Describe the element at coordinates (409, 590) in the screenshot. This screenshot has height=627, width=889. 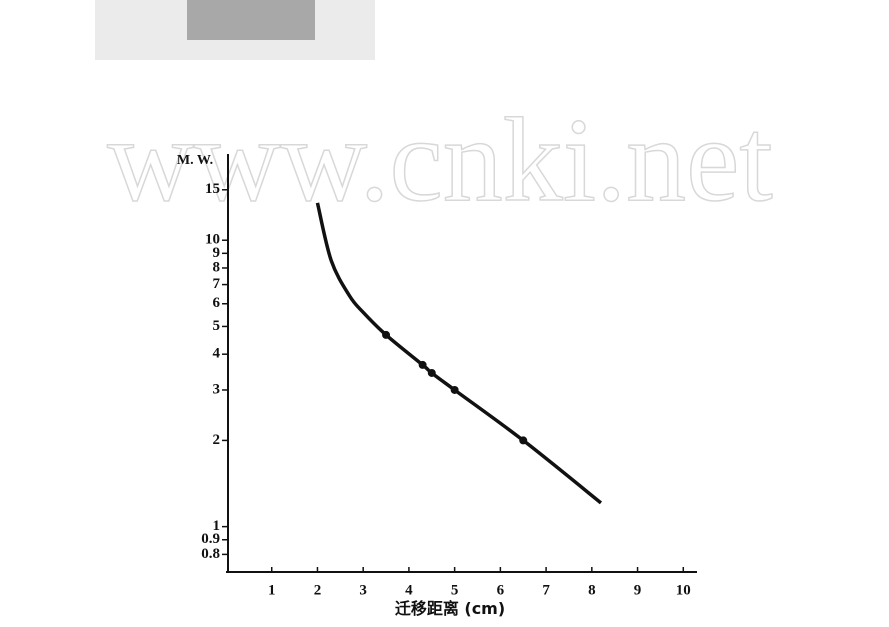
I see `x-tick-label: 4` at that location.